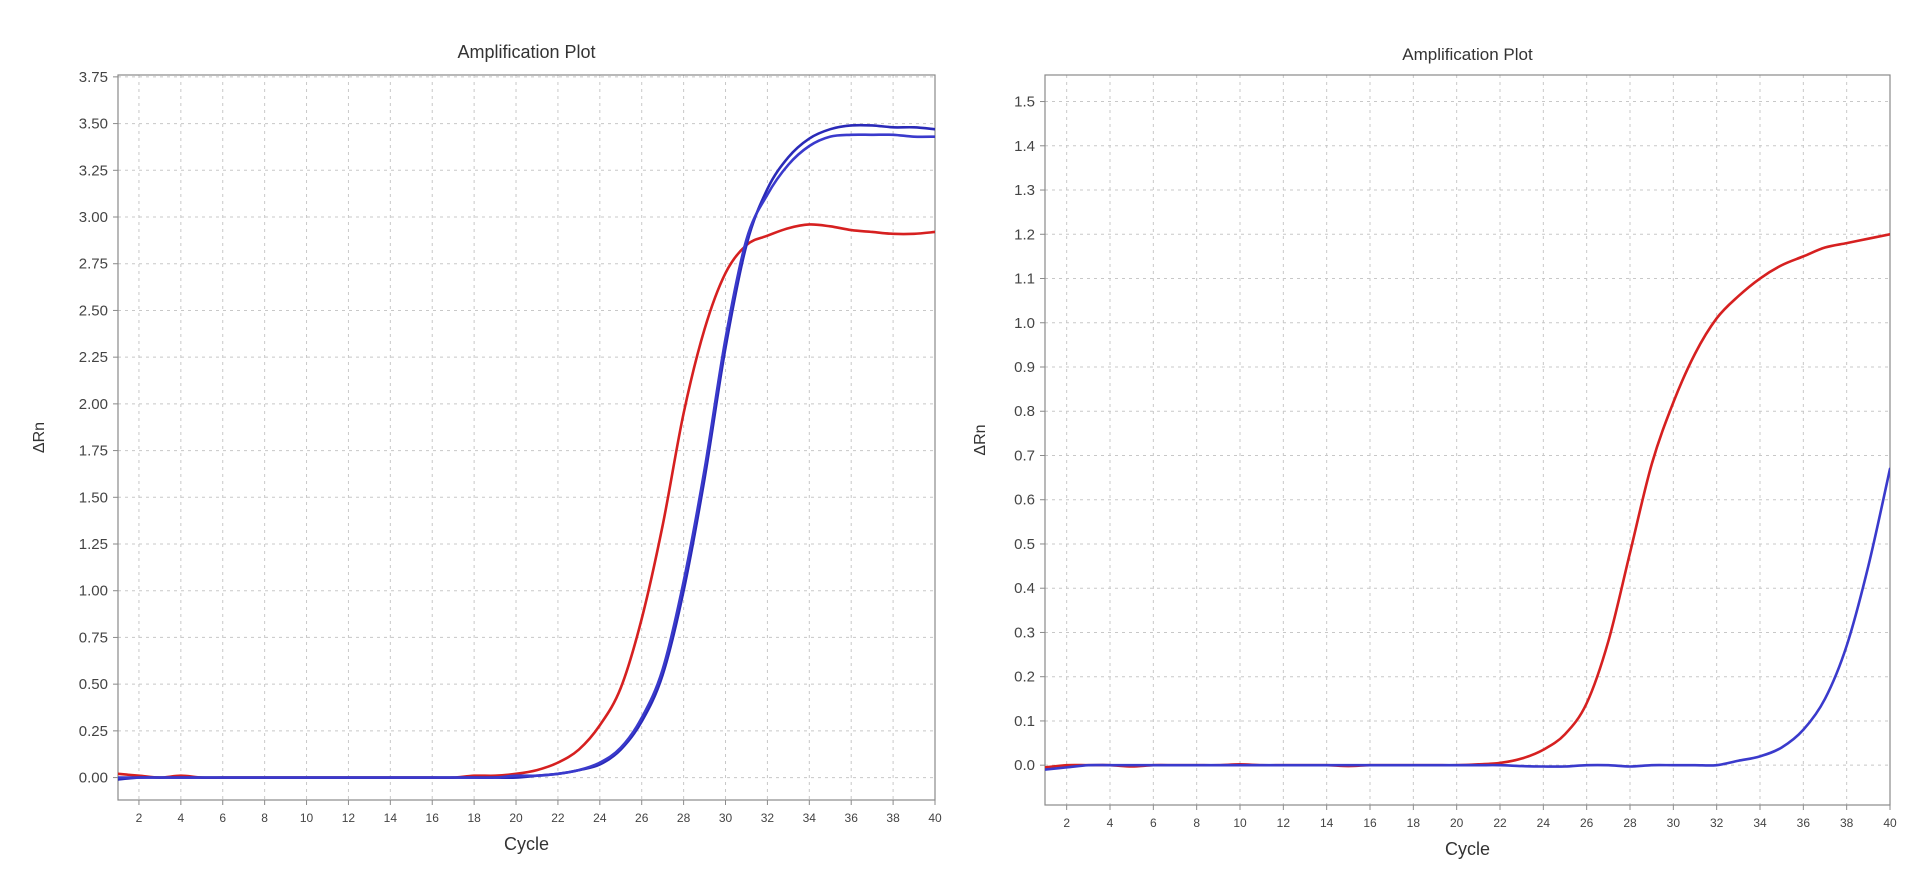 Image resolution: width=1920 pixels, height=886 pixels. What do you see at coordinates (1024, 102) in the screenshot?
I see `y-tick-label: 1.5` at bounding box center [1024, 102].